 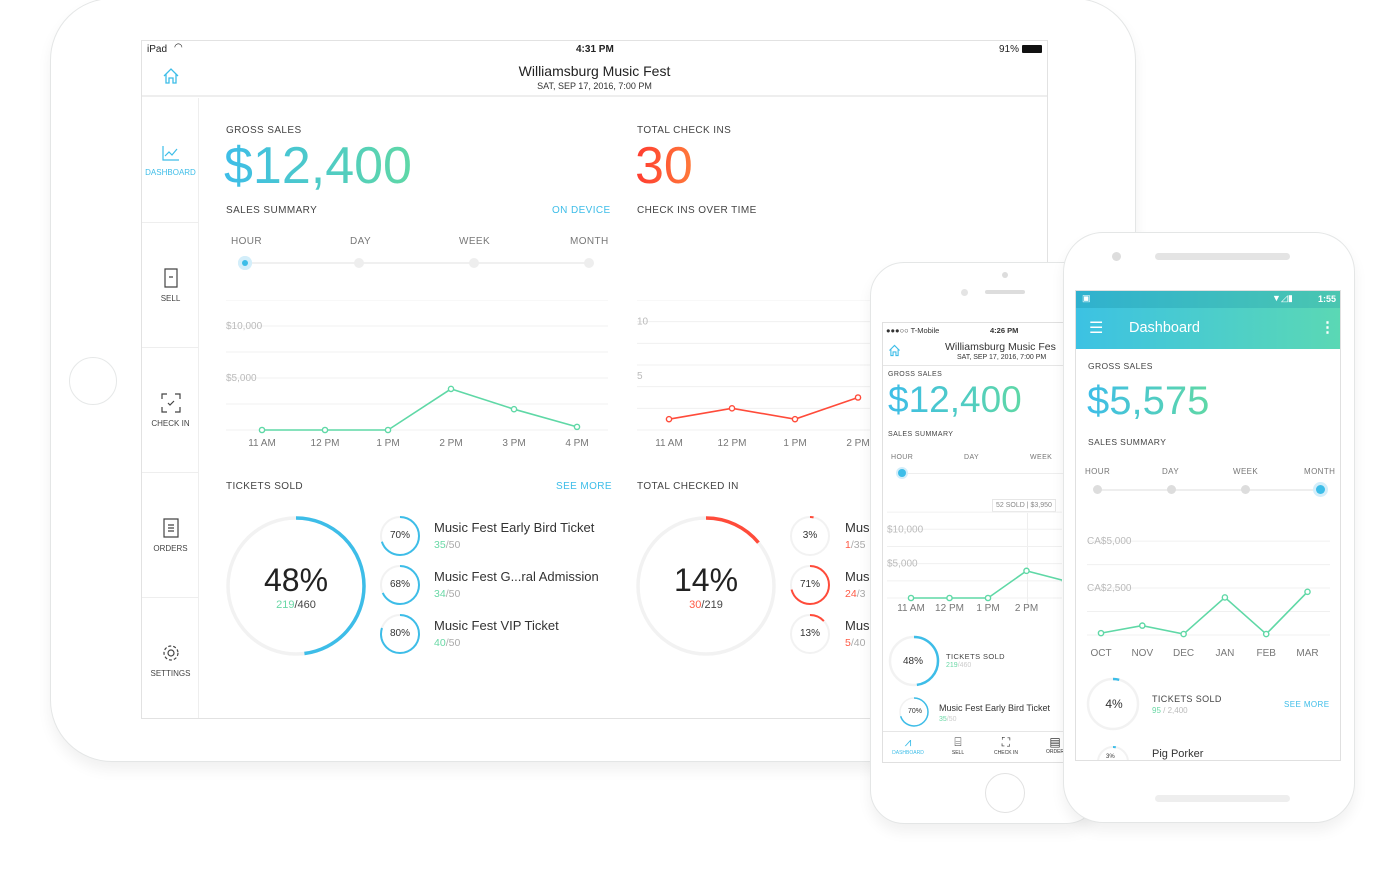 I want to click on overflow-menu-icon: ⋮, so click(x=1327, y=327).